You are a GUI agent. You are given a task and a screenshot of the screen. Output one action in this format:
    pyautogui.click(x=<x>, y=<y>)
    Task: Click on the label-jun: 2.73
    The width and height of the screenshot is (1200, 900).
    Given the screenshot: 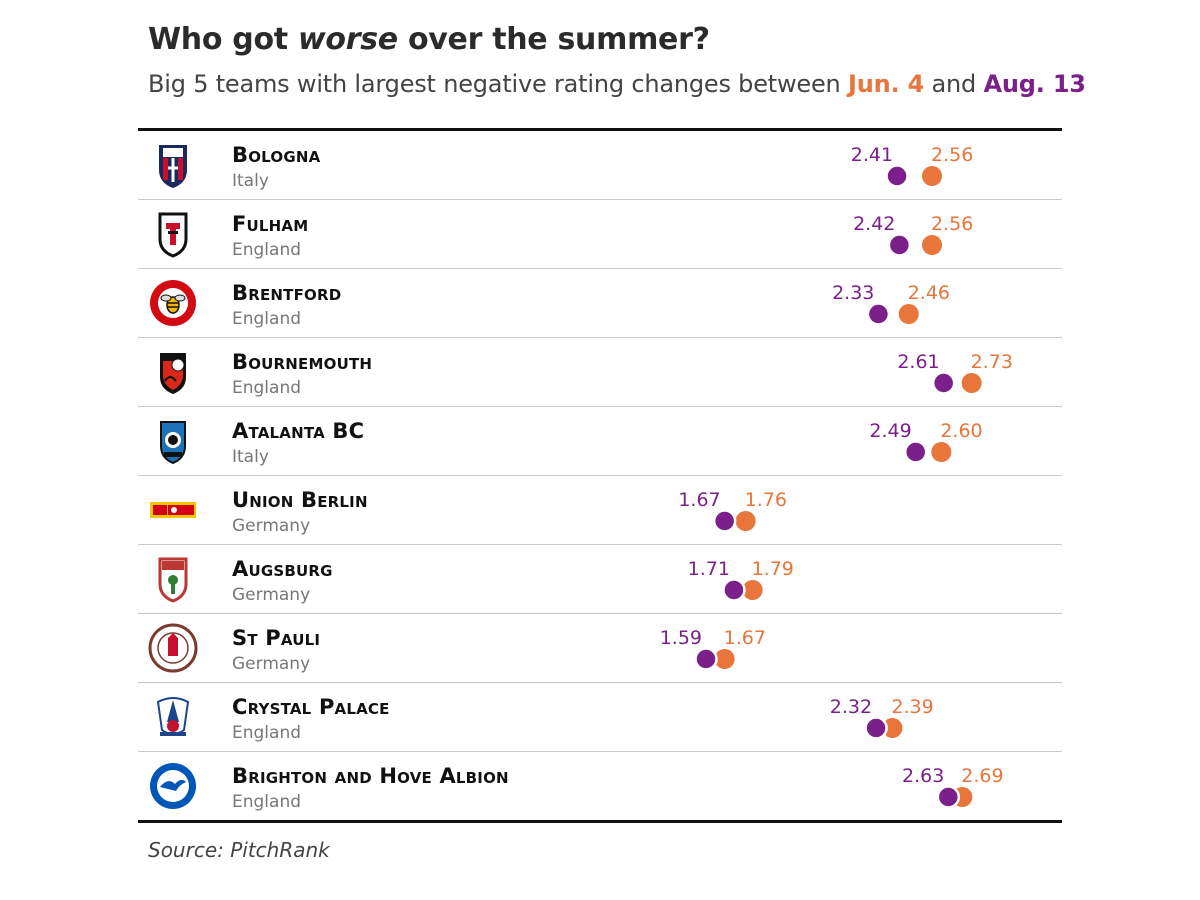 What is the action you would take?
    pyautogui.click(x=992, y=362)
    